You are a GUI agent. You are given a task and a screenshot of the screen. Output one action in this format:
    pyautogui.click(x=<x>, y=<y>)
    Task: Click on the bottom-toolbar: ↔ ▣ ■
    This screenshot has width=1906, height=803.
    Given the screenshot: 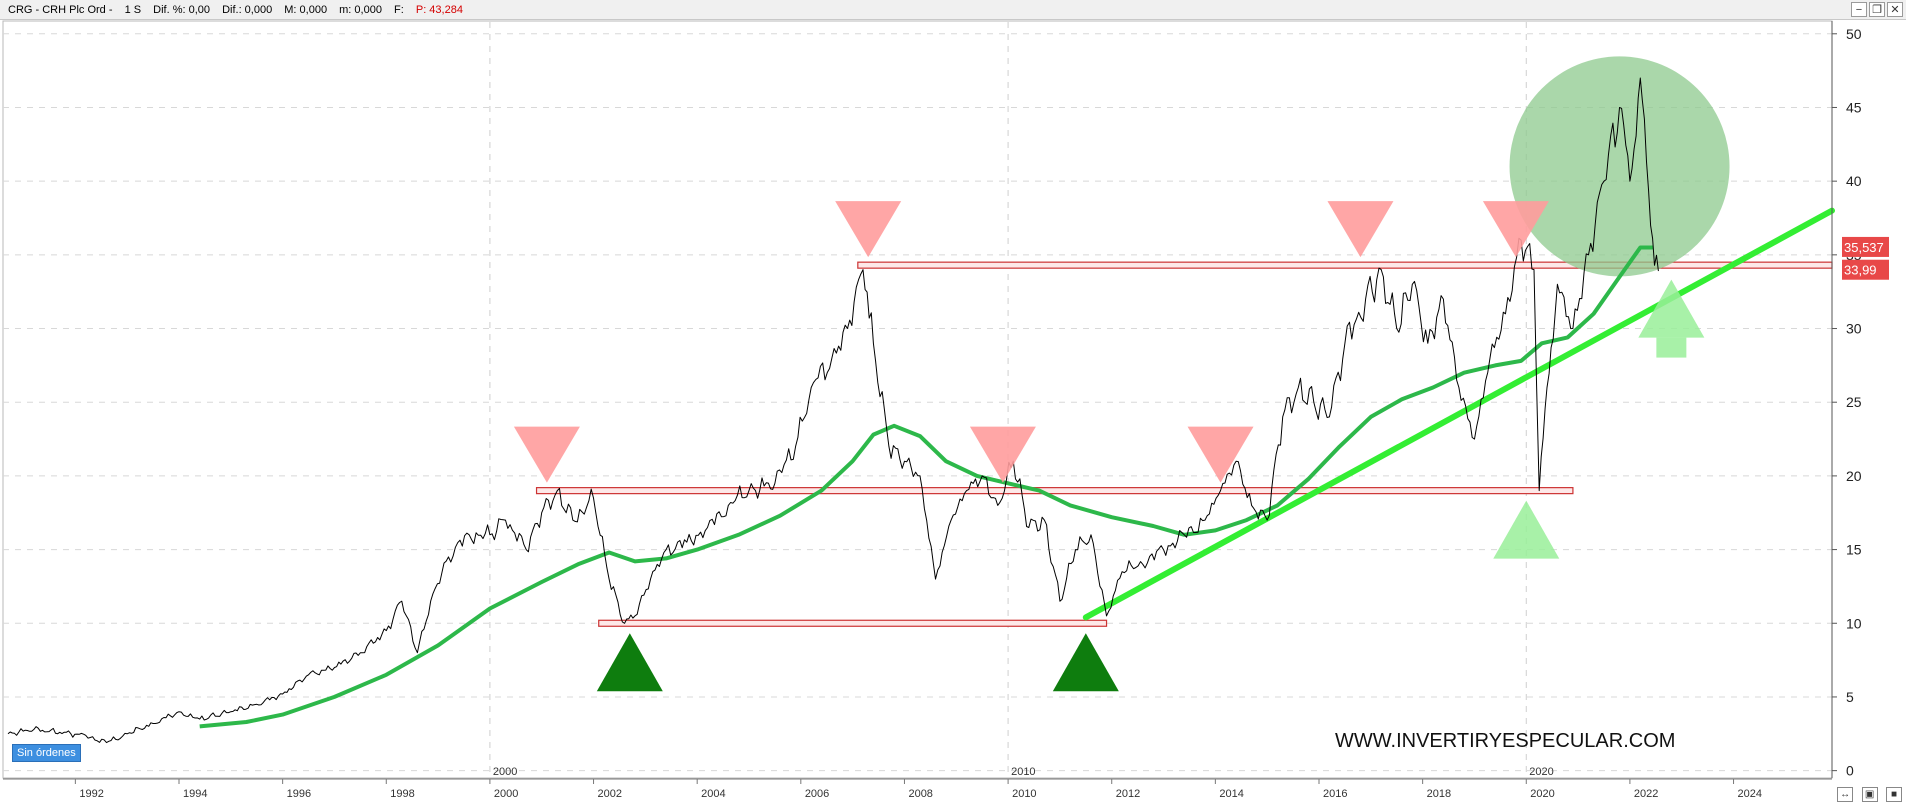 What is the action you would take?
    pyautogui.click(x=1867, y=793)
    